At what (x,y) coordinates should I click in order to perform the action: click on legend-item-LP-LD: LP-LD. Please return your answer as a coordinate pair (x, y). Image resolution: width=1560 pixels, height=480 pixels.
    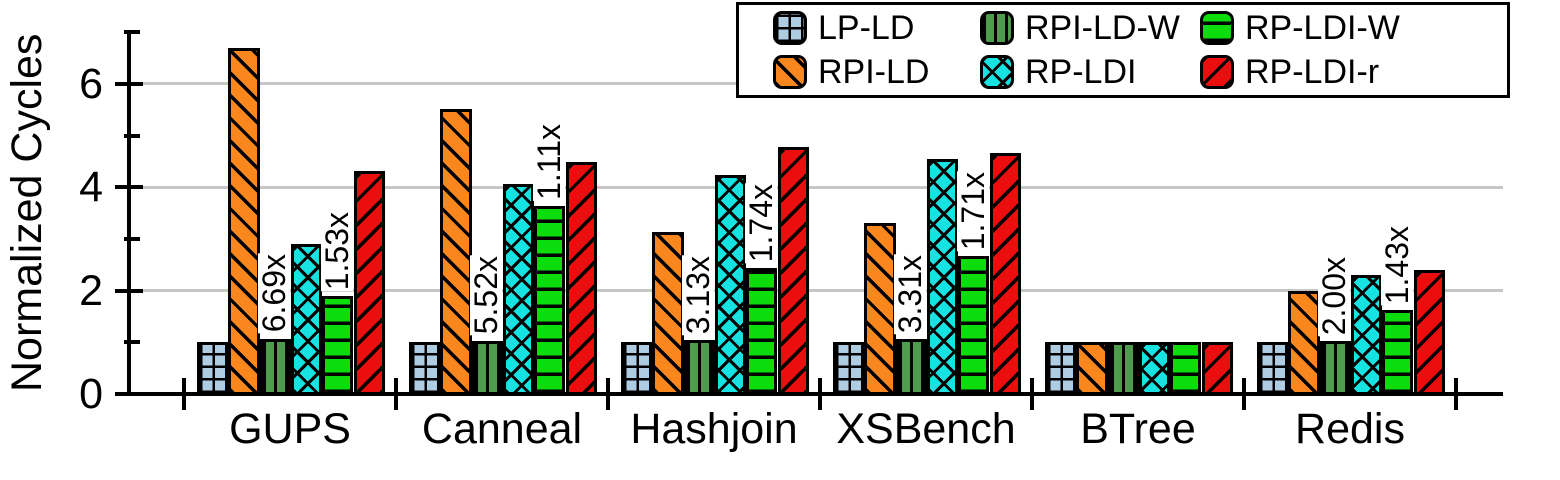
    Looking at the image, I should click on (876, 28).